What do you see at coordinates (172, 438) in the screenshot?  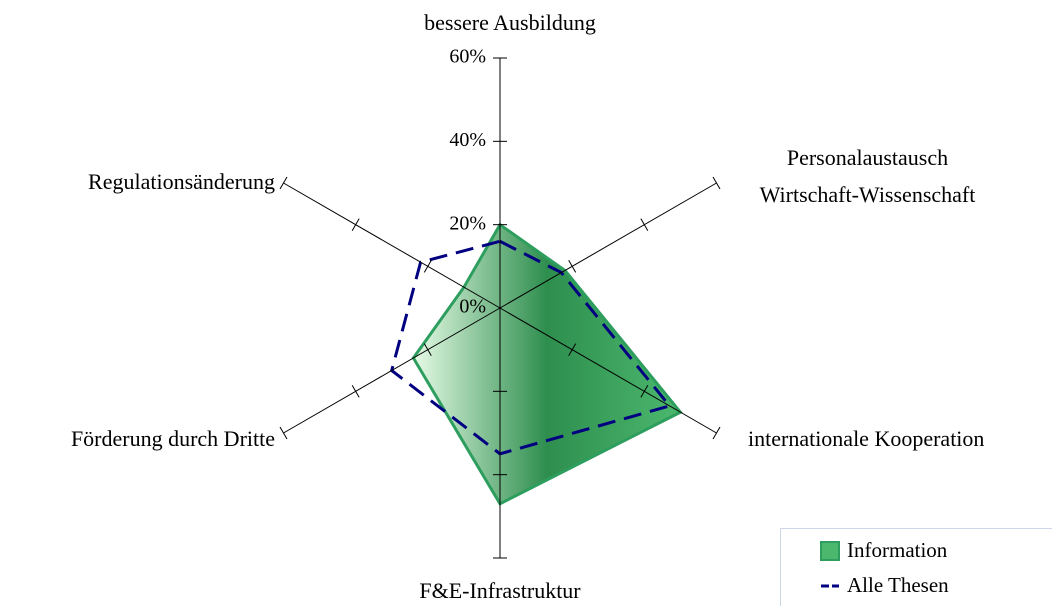 I see `category-label: Förderung durch Dritte` at bounding box center [172, 438].